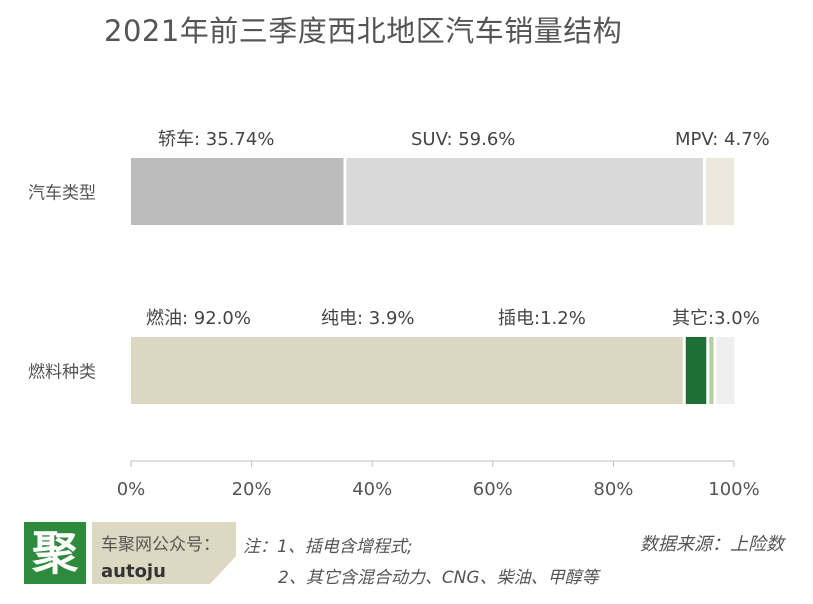 The width and height of the screenshot is (813, 604). Describe the element at coordinates (62, 194) in the screenshot. I see `category-label: 汽车类型` at that location.